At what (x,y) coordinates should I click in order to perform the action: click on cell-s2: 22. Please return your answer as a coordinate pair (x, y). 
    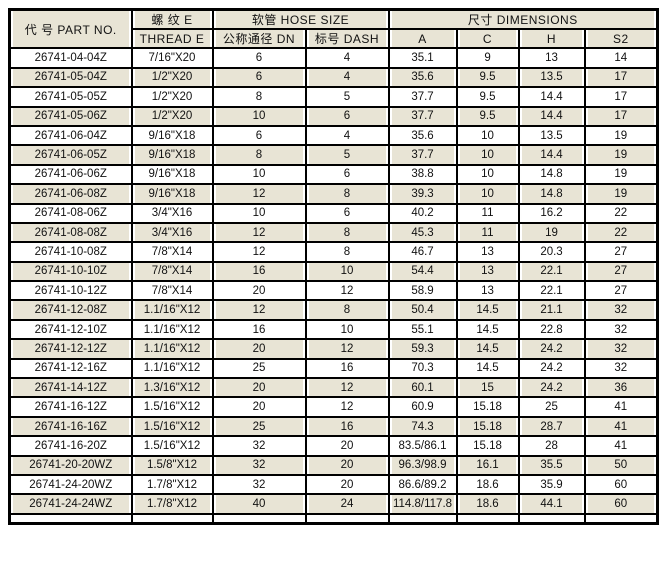
    Looking at the image, I should click on (621, 232).